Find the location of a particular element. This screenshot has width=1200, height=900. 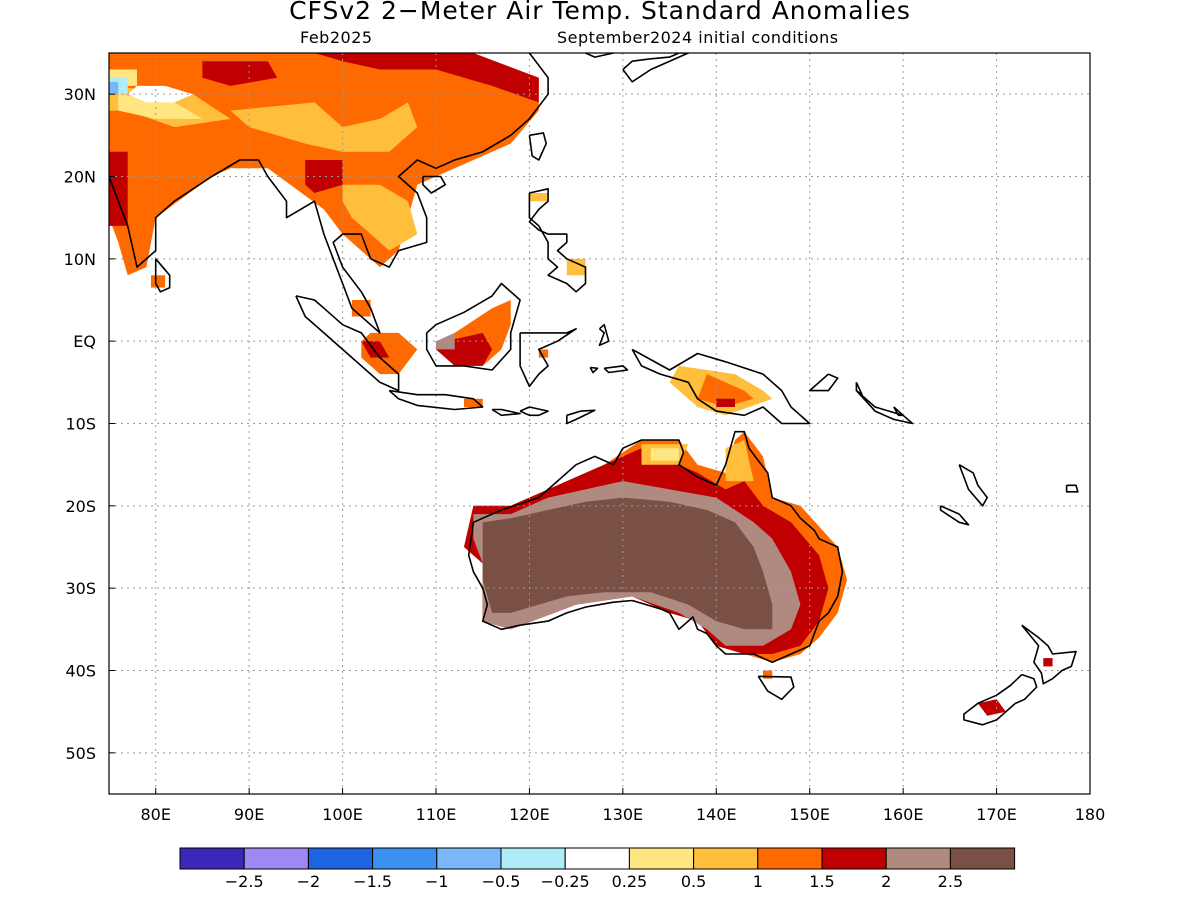

colorbar-label: 1 is located at coordinates (758, 881).